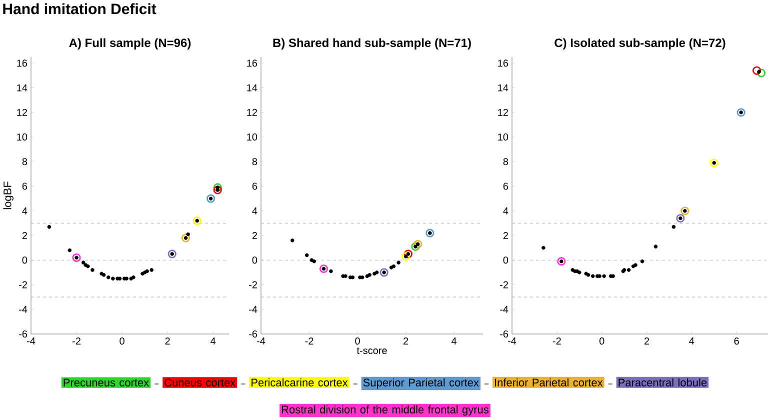 The height and width of the screenshot is (419, 770). What do you see at coordinates (106, 382) in the screenshot?
I see `text: Precuneus cortex` at bounding box center [106, 382].